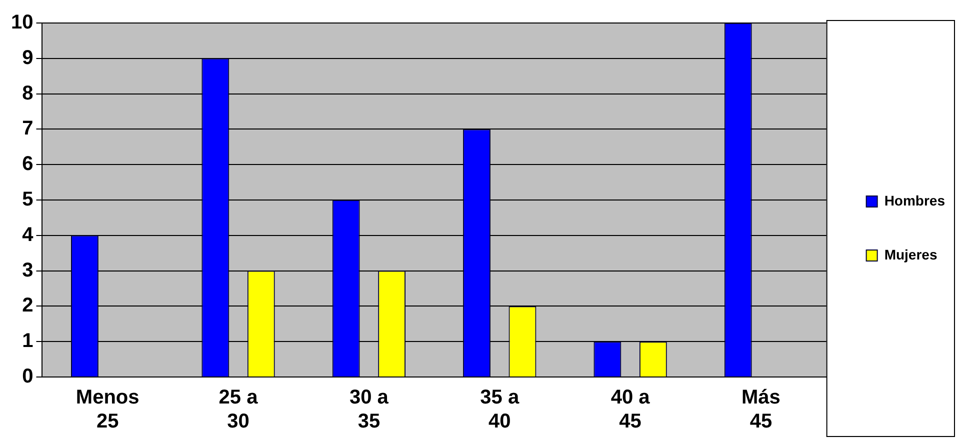 This screenshot has width=963, height=445. Describe the element at coordinates (911, 254) in the screenshot. I see `legend-label: Mujeres` at that location.